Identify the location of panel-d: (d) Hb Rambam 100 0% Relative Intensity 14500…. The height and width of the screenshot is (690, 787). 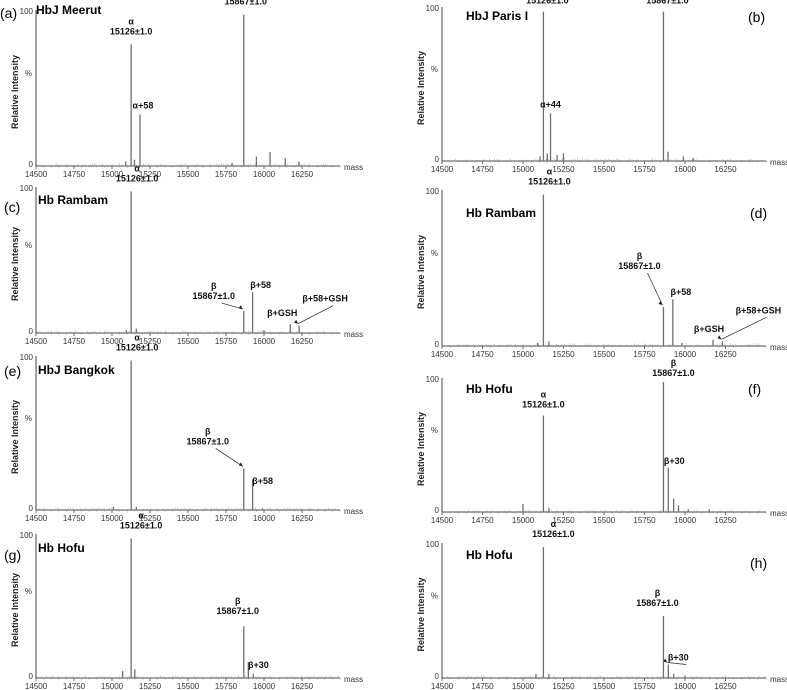
(601, 263).